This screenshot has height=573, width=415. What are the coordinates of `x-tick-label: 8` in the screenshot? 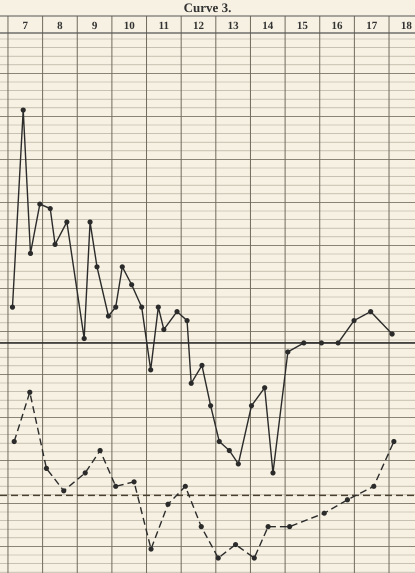 It's located at (60, 26).